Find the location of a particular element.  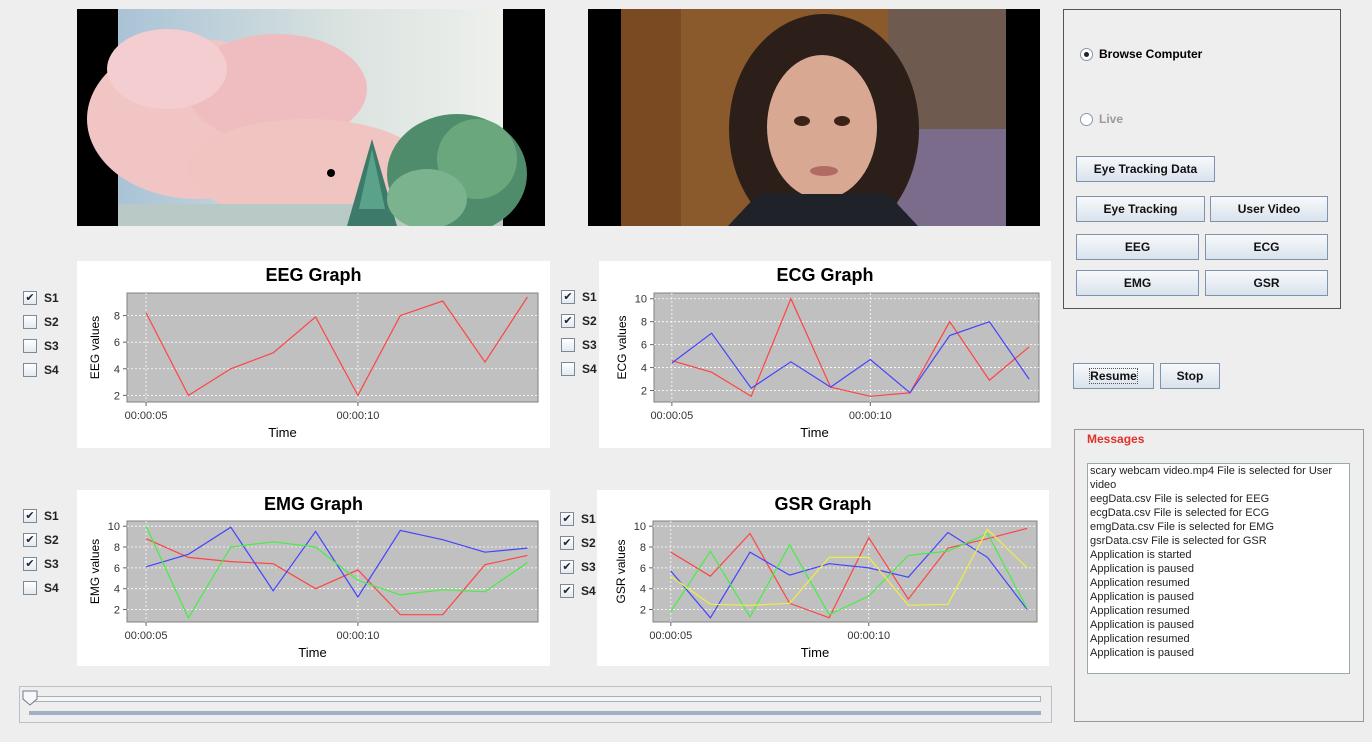

gsr-checkbox-s4: ✔ S4 is located at coordinates (578, 591).